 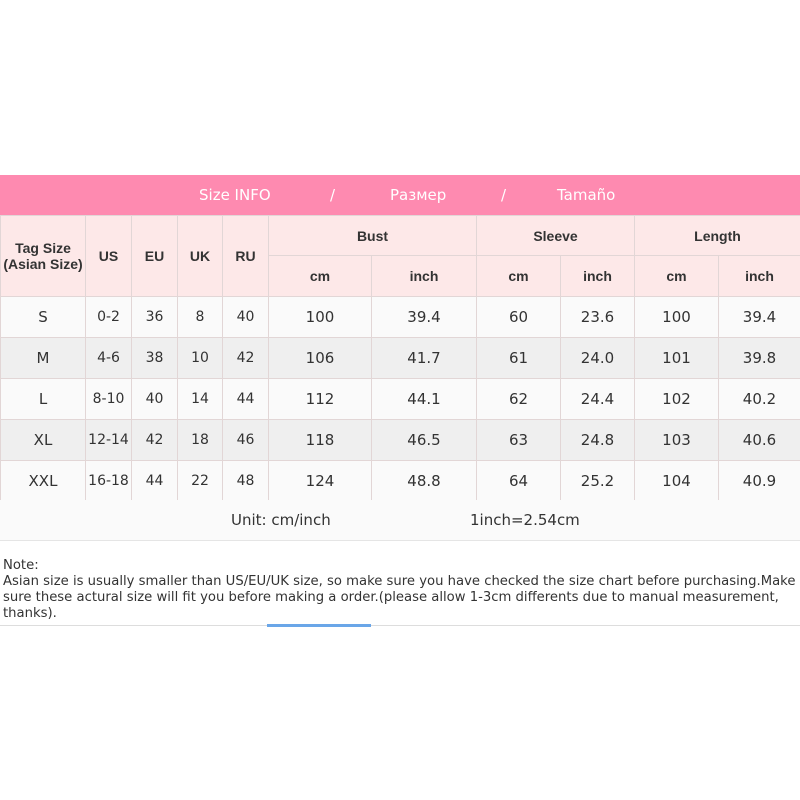 What do you see at coordinates (418, 195) in the screenshot?
I see `banner-title-ru: Размер` at bounding box center [418, 195].